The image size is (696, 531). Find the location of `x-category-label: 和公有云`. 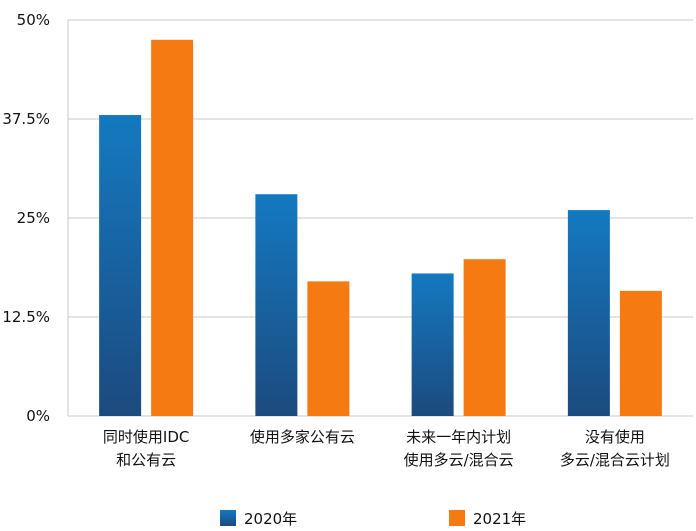

x-category-label: 和公有云 is located at coordinates (146, 460).